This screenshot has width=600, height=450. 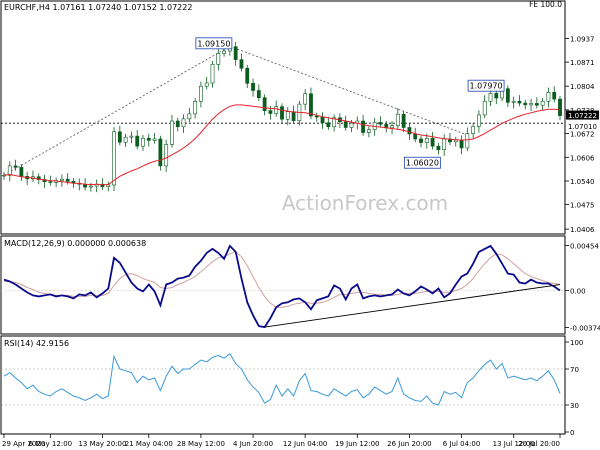 What do you see at coordinates (422, 163) in the screenshot?
I see `price-annotation: 1.06020` at bounding box center [422, 163].